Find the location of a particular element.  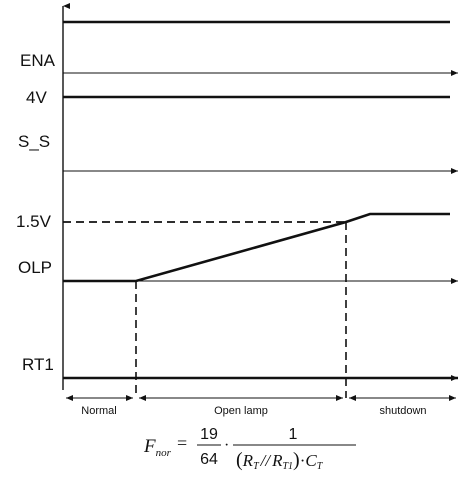

label-ss: S_S is located at coordinates (34, 141).